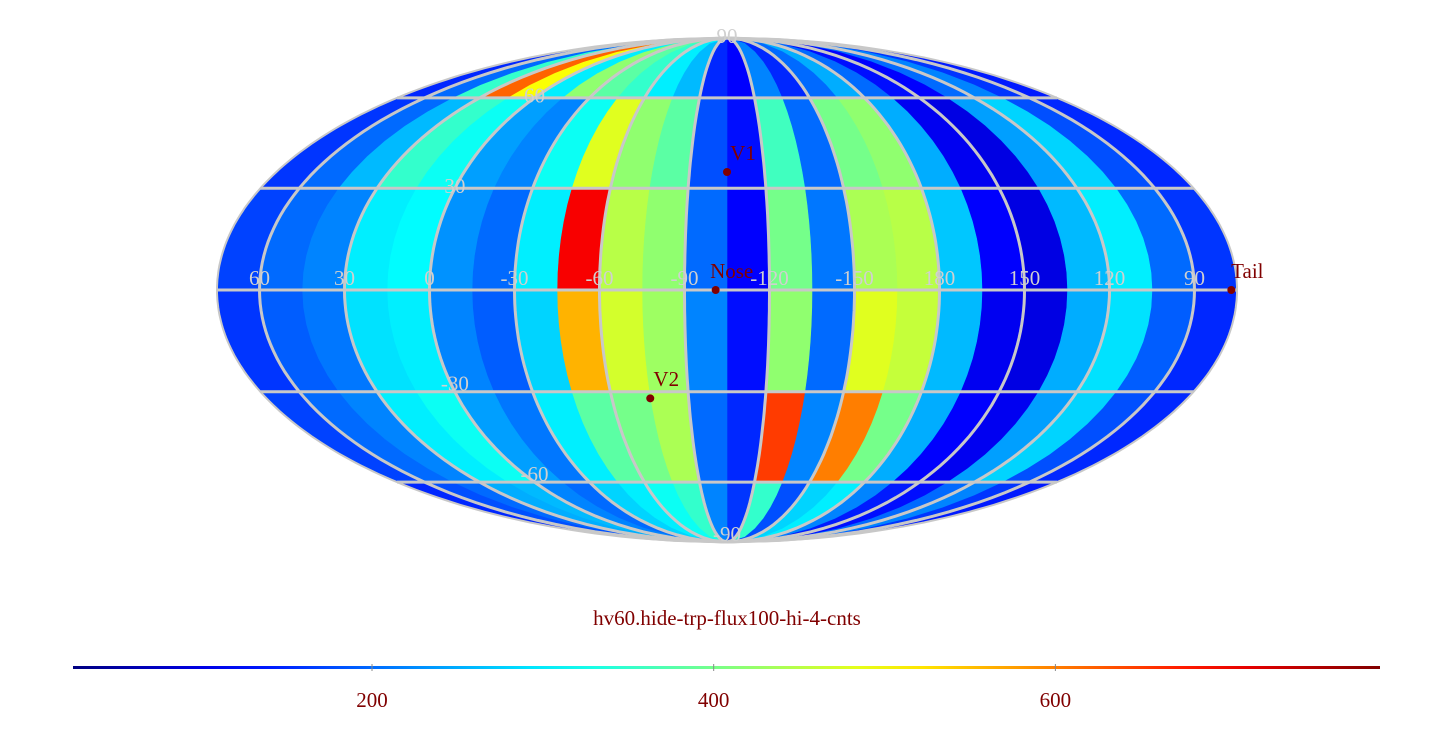  What do you see at coordinates (534, 474) in the screenshot?
I see `lat-tick-label: -60` at bounding box center [534, 474].